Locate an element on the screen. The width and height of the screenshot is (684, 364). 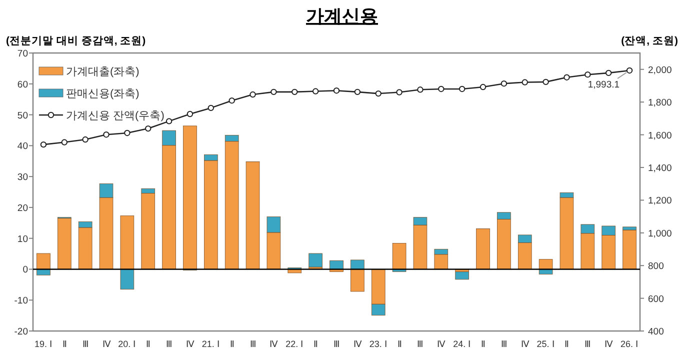
y2-tick-label: 1,400 is located at coordinates (660, 168).